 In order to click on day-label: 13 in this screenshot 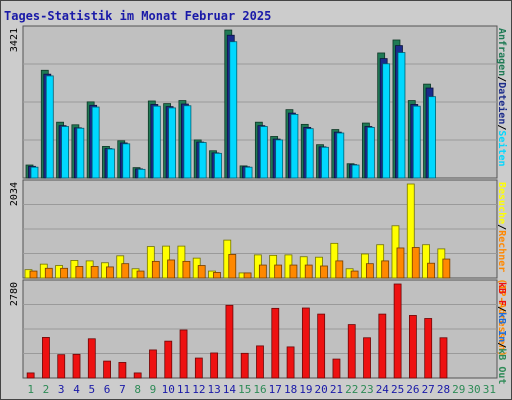, I will do `click(214, 389)`.